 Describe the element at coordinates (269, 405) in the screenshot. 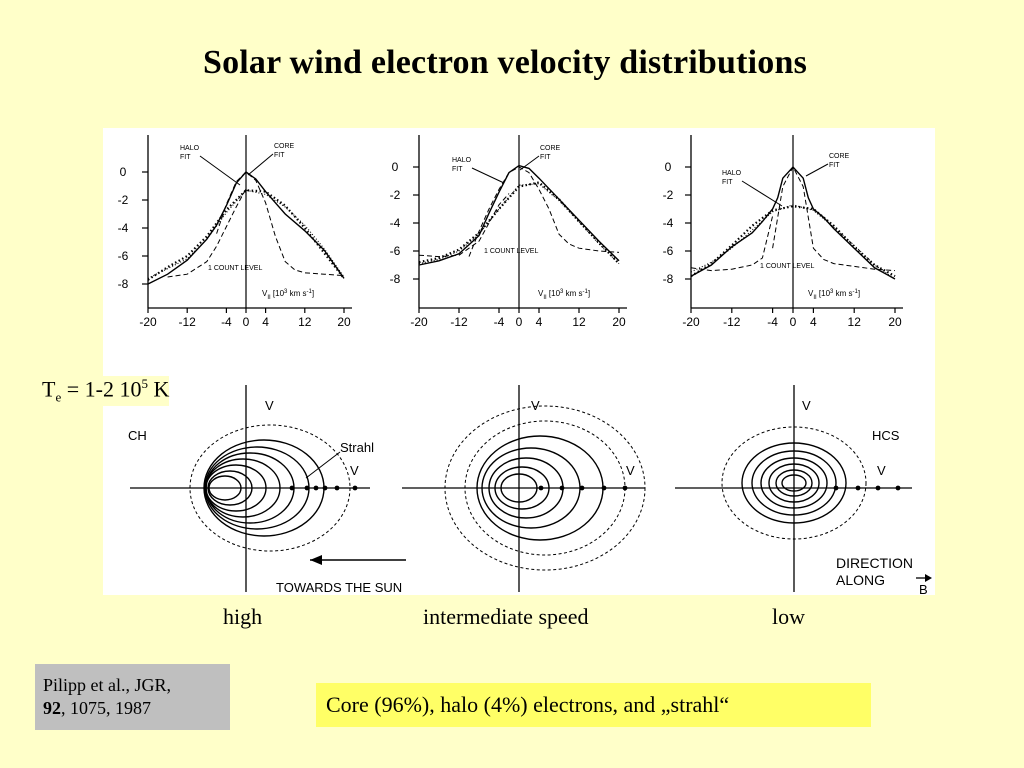

I see `contour1-vperp-label: V` at that location.